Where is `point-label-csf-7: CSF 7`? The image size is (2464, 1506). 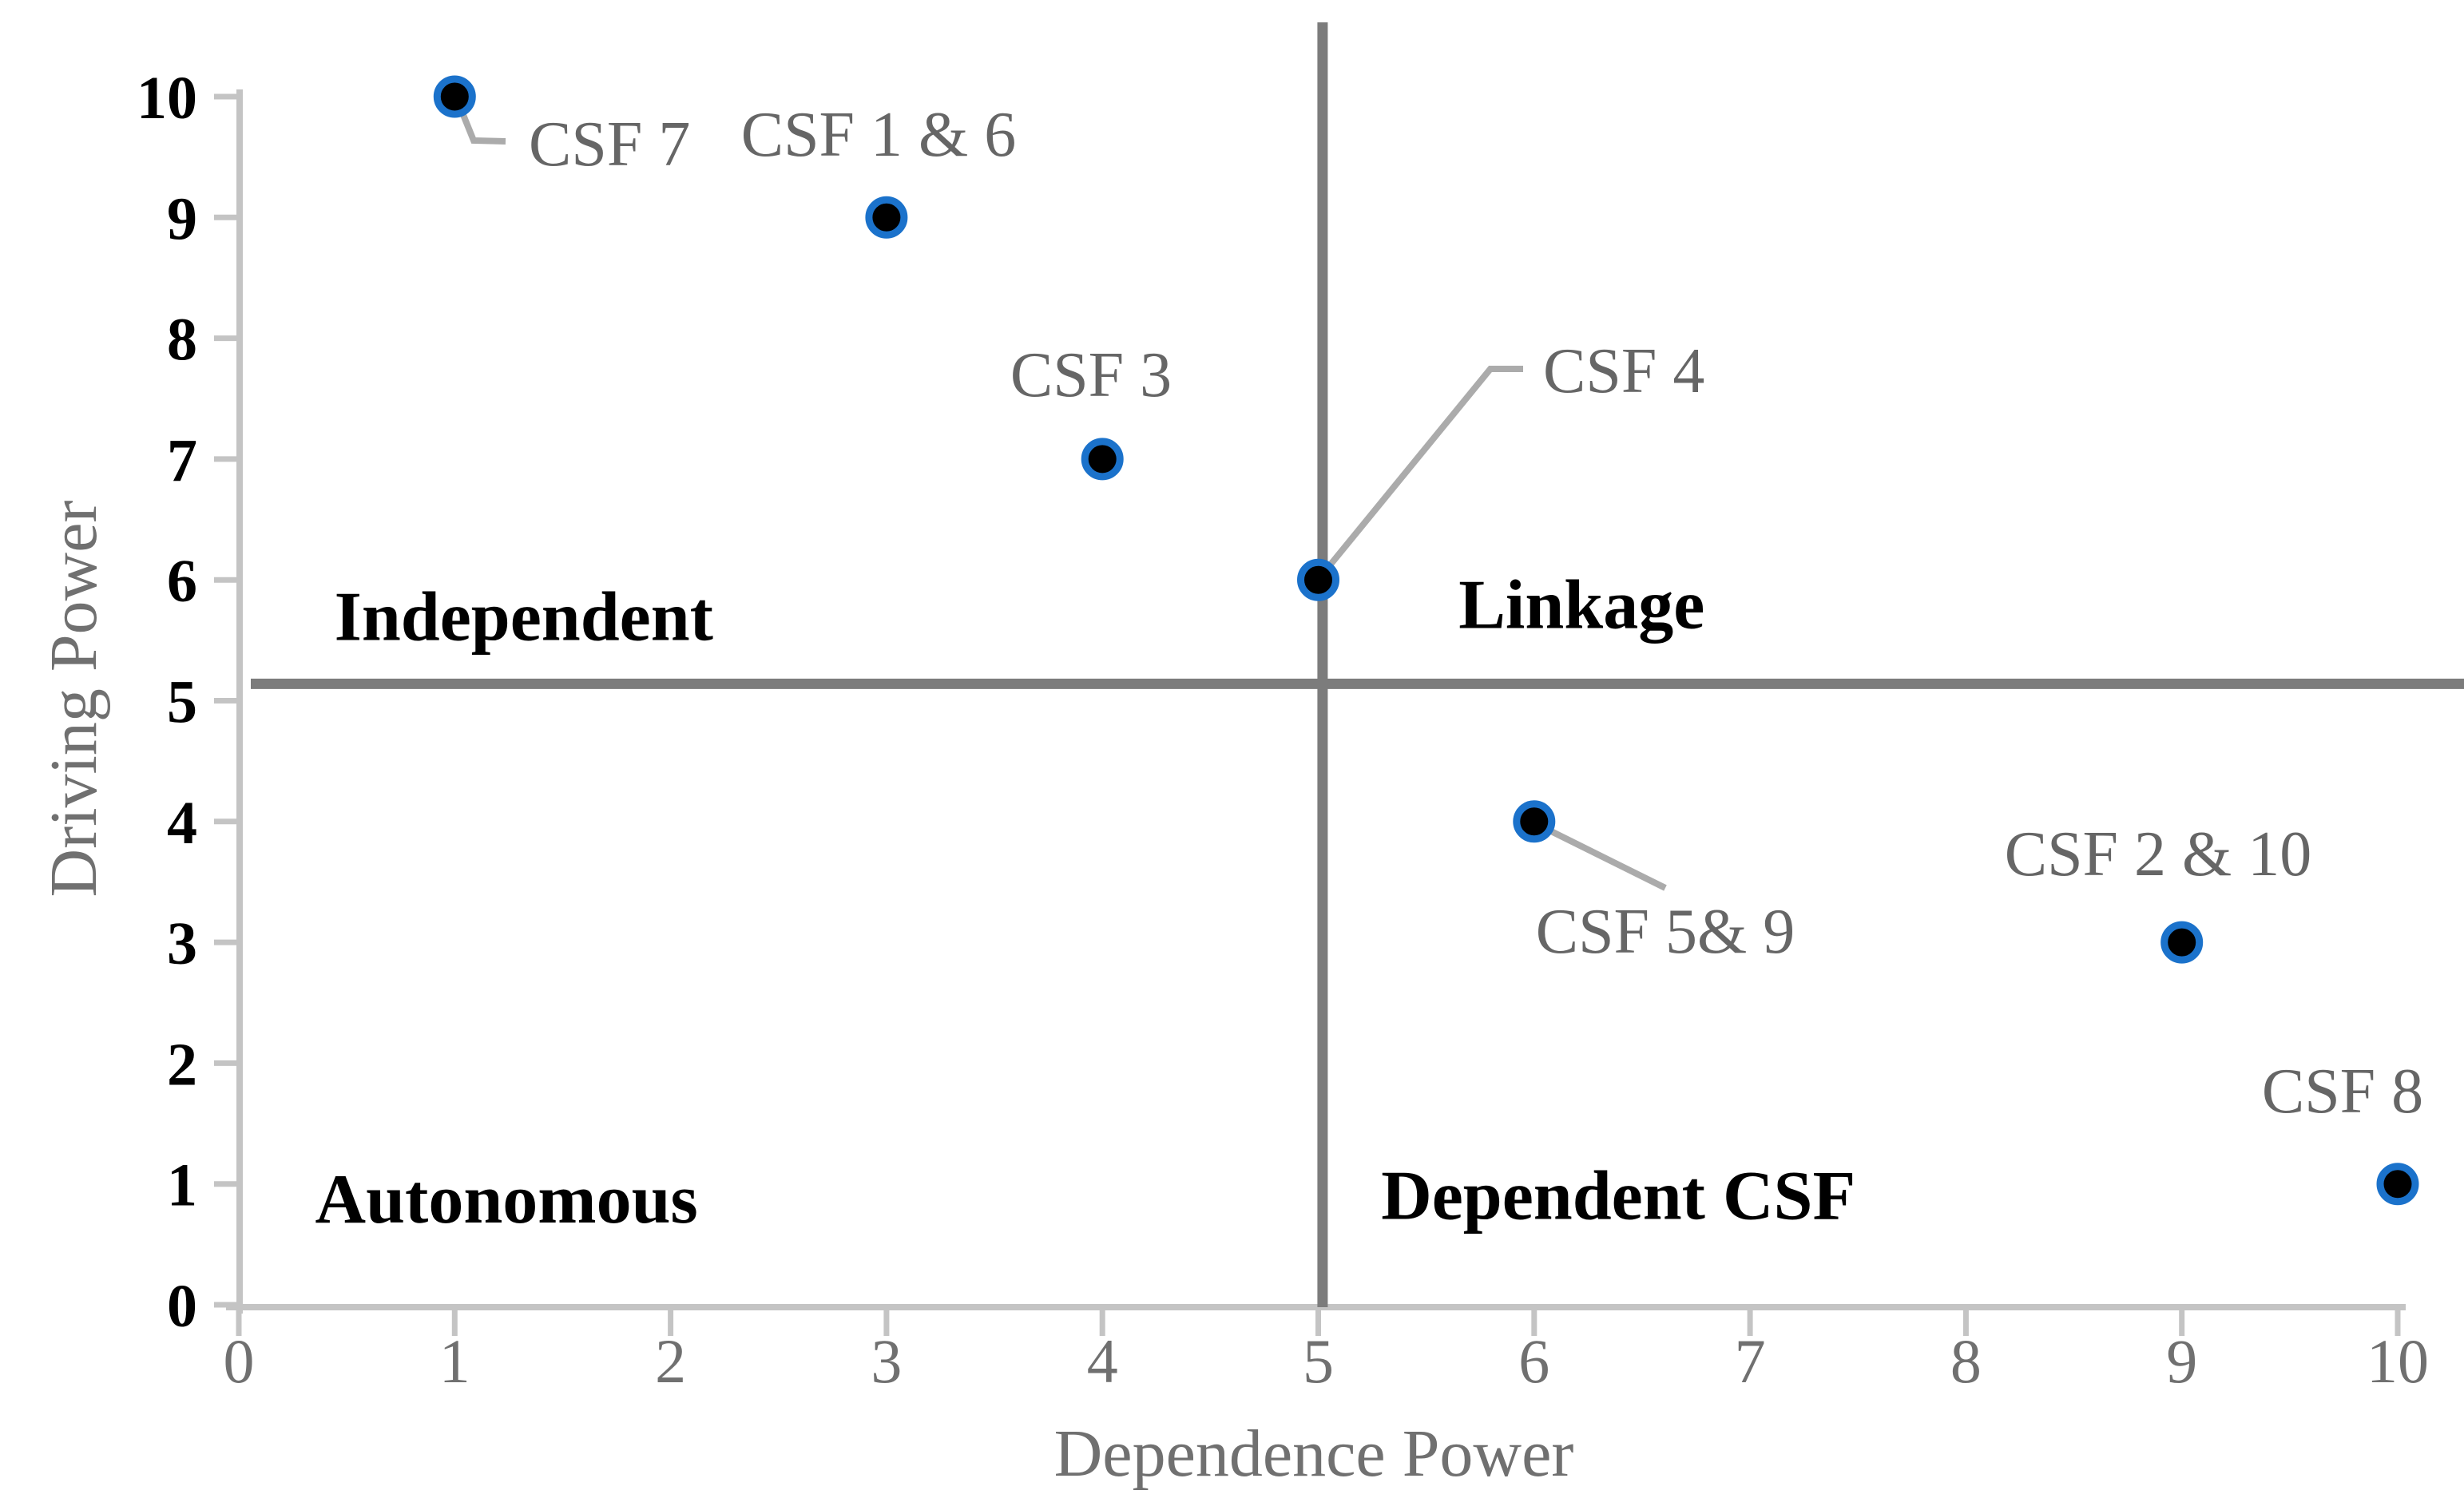
point-label-csf-7: CSF 7 is located at coordinates (609, 144).